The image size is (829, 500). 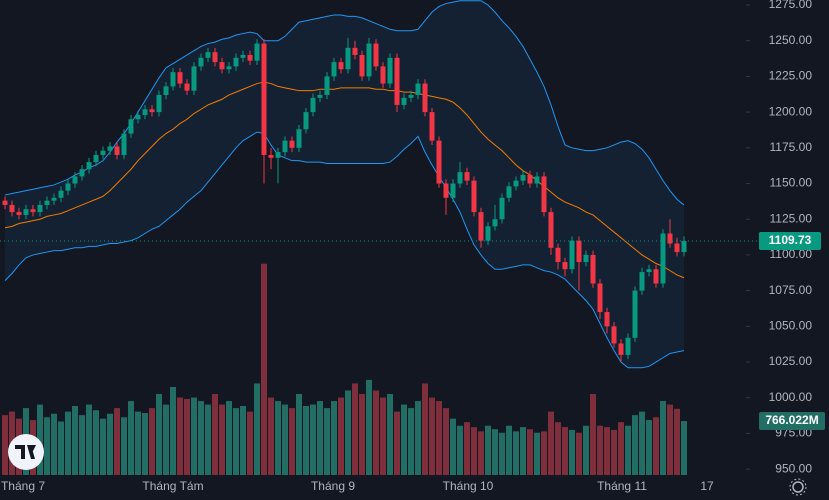 What do you see at coordinates (26, 452) in the screenshot?
I see `logo` at bounding box center [26, 452].